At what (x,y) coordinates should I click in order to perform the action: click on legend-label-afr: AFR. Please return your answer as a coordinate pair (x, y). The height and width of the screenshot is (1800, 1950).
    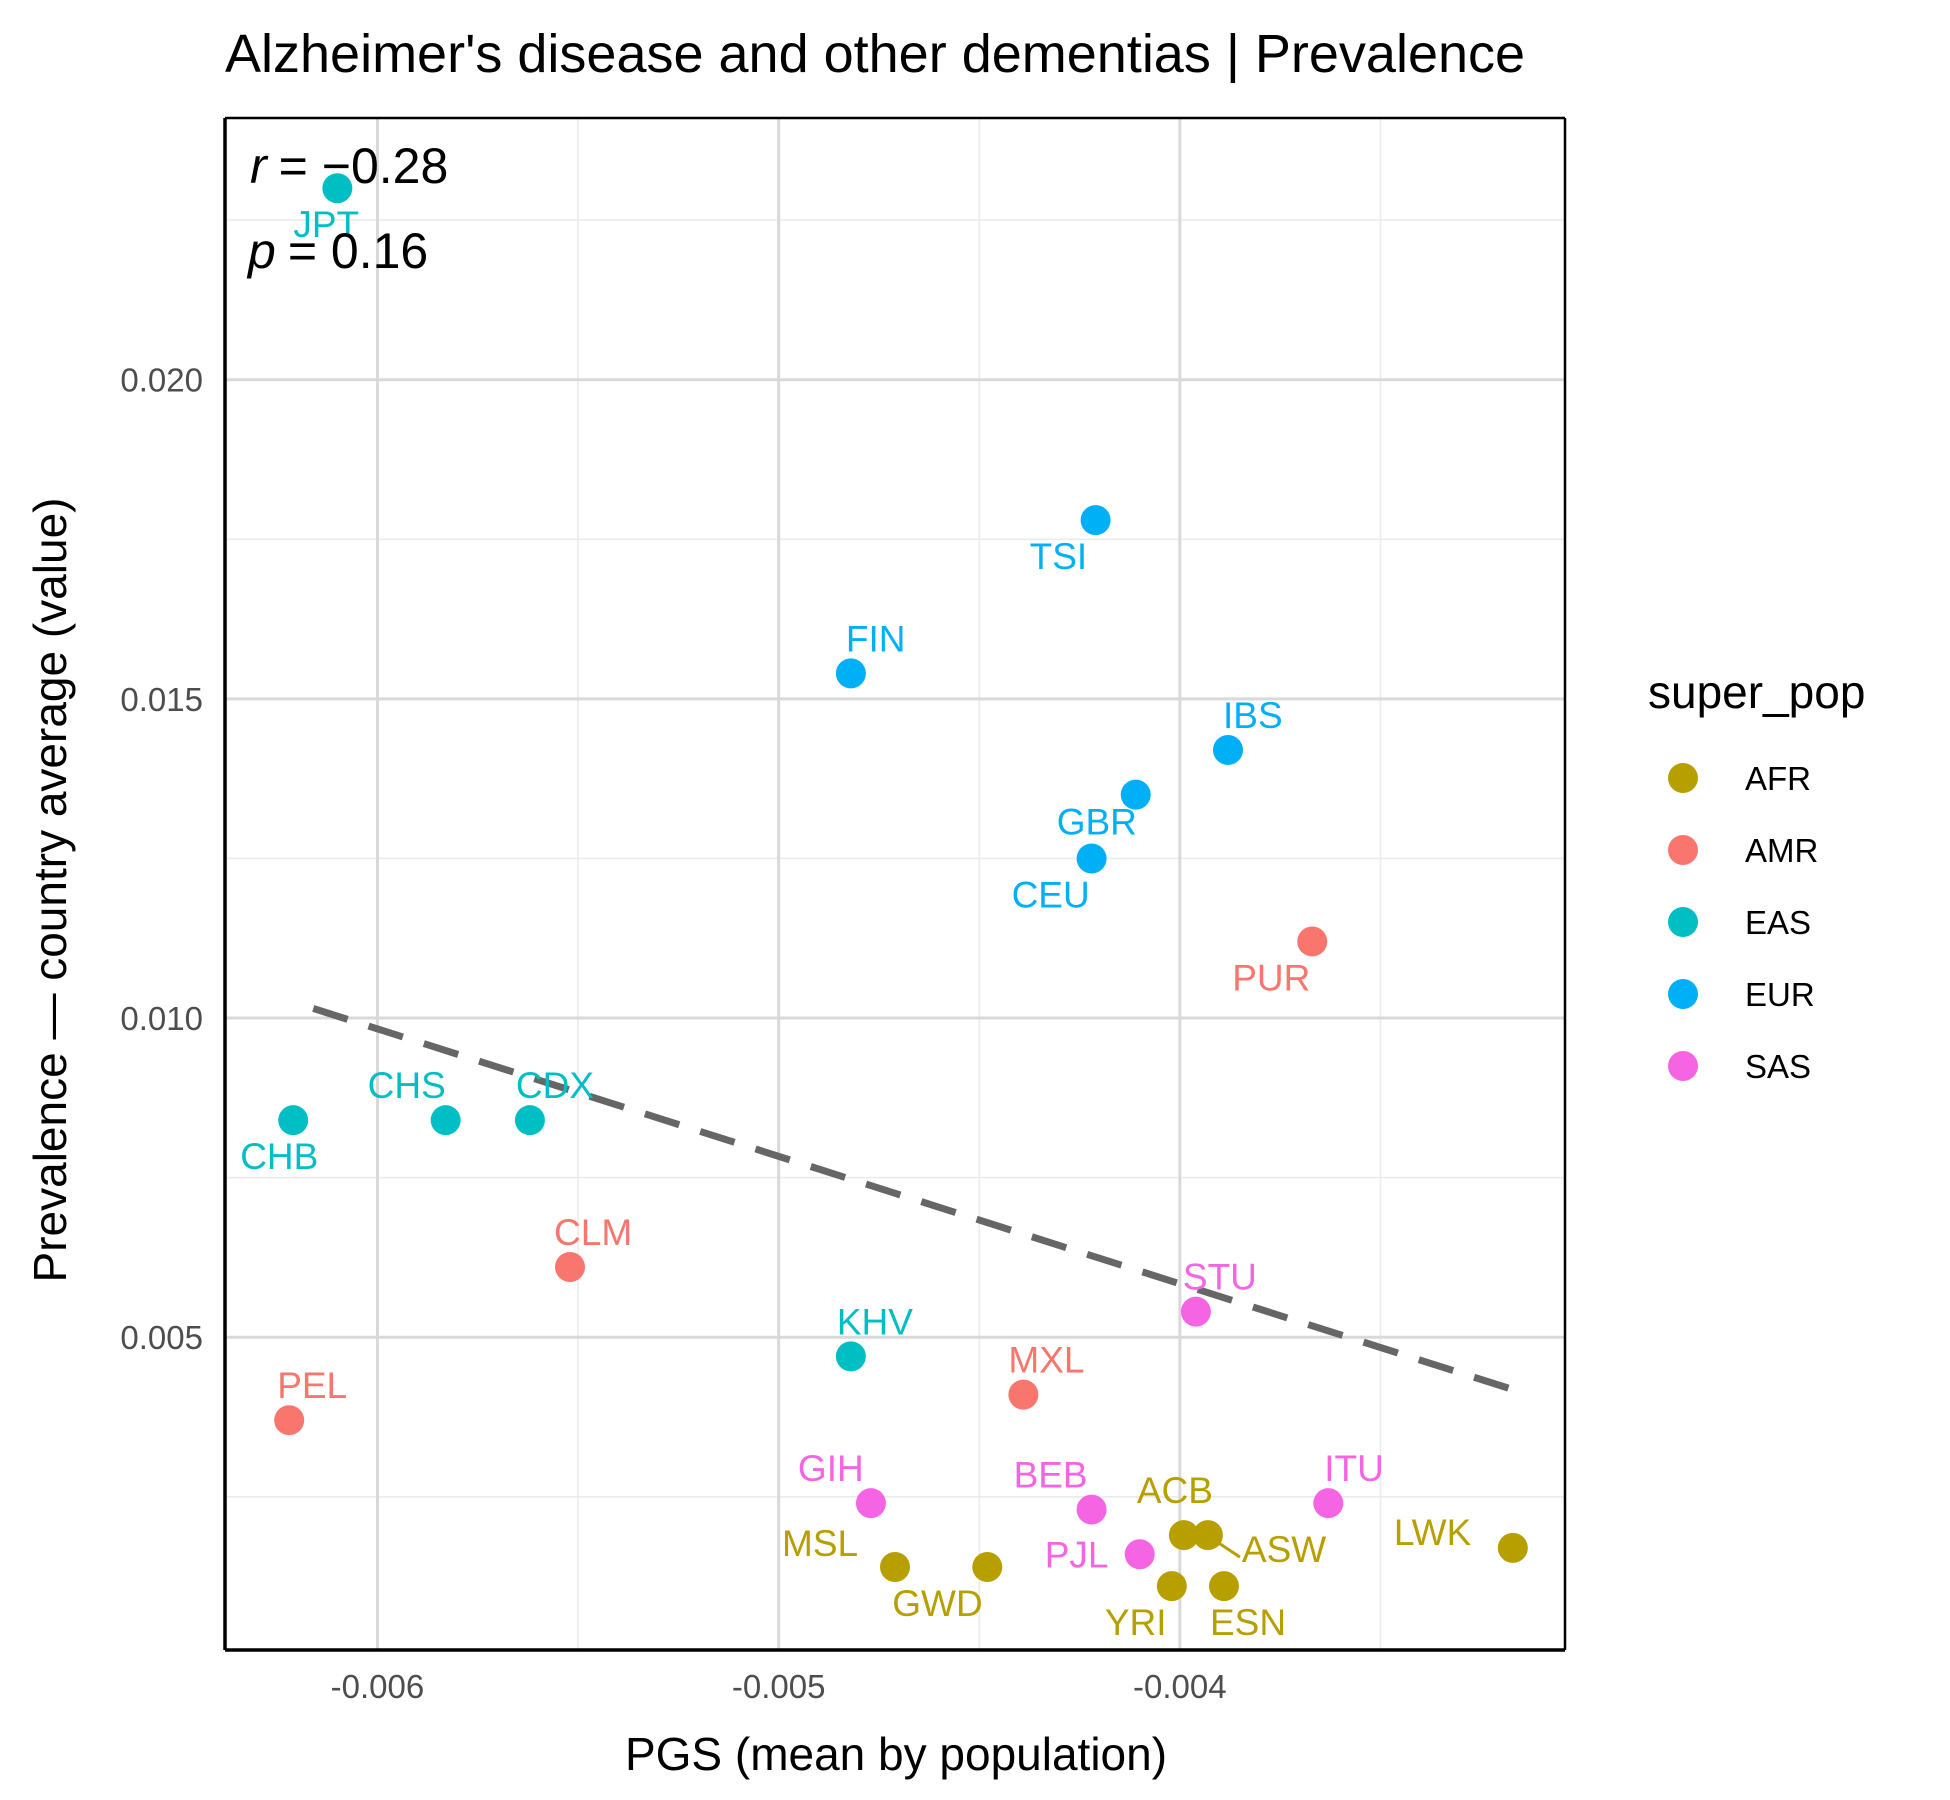
    Looking at the image, I should click on (1778, 778).